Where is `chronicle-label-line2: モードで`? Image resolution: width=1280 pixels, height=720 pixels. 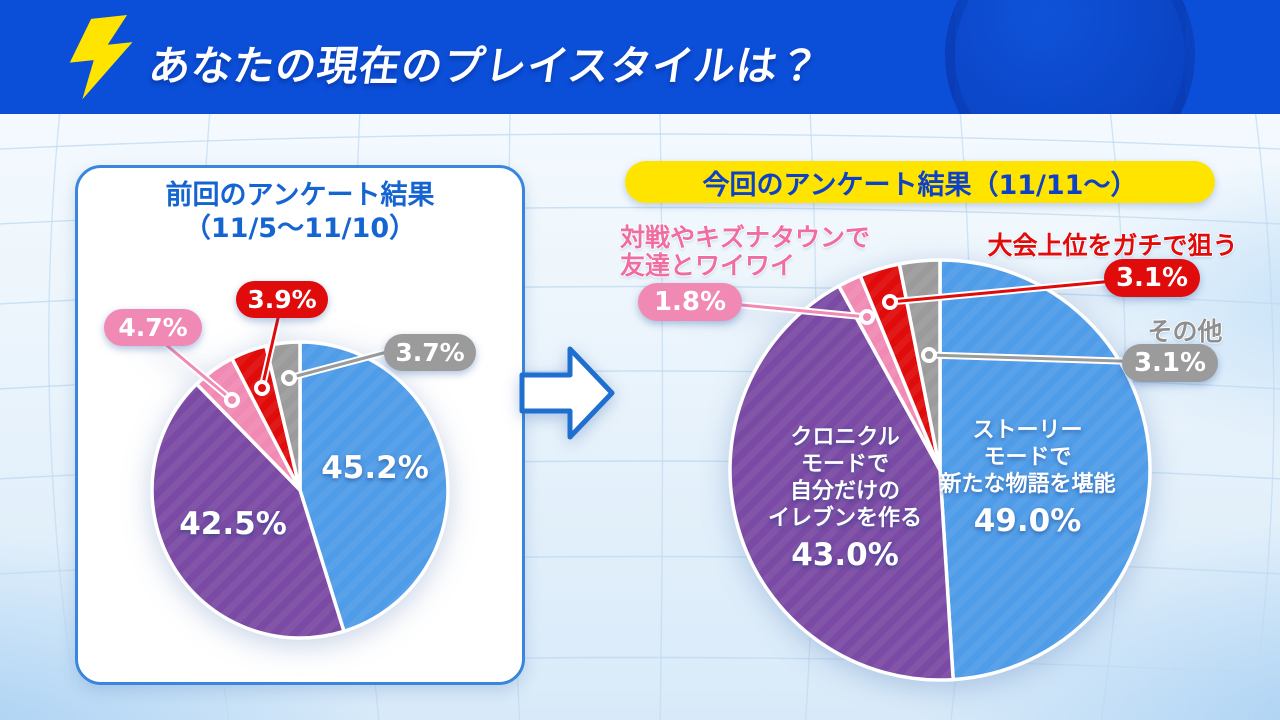
chronicle-label-line2: モードで is located at coordinates (844, 464).